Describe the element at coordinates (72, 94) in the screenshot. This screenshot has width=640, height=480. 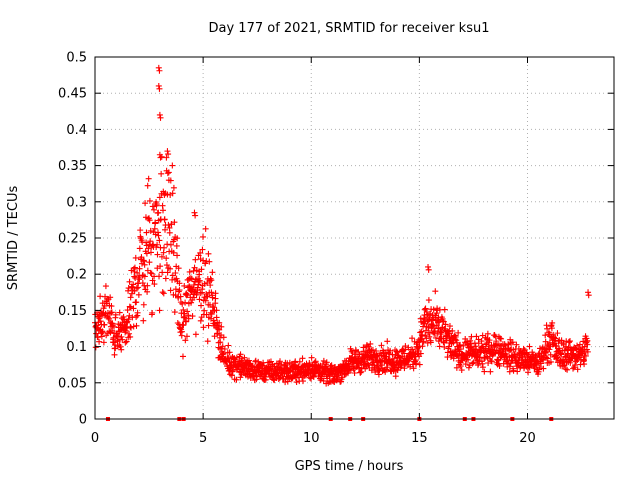
I see `y-tick-label: 0.45` at that location.